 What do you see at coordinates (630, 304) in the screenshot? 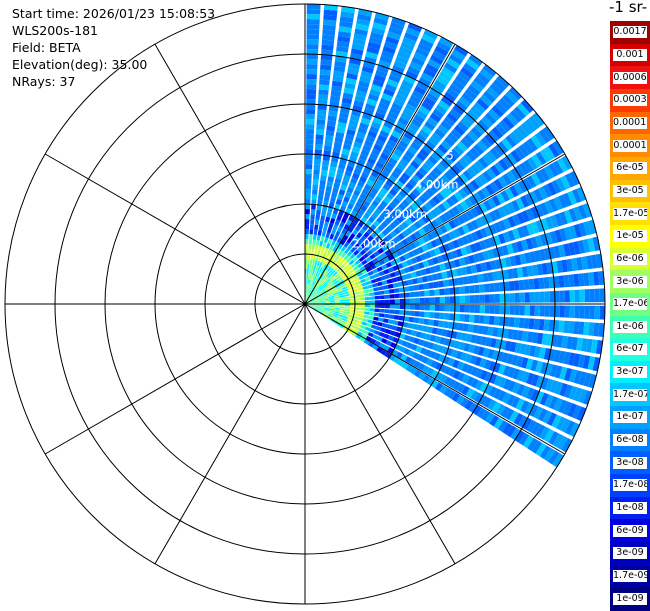
I see `colorbar-tick-label: 1.7e-06` at bounding box center [630, 304].